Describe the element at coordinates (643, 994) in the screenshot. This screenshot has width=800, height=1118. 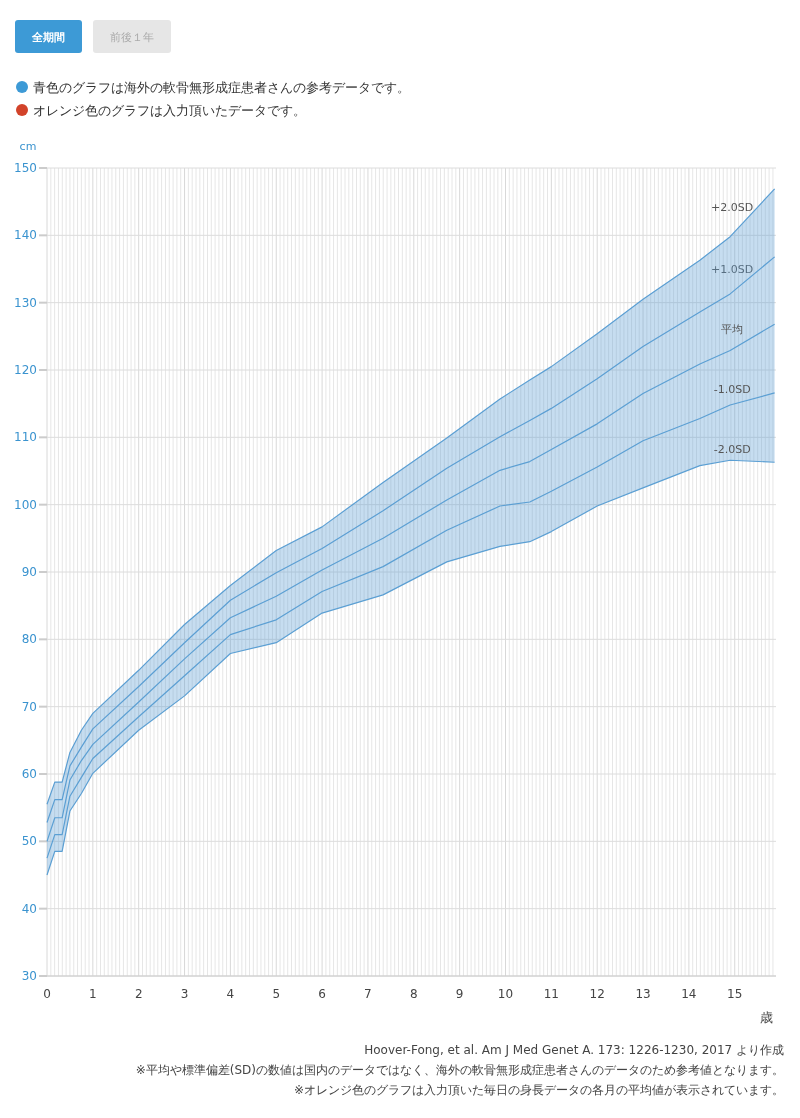
I see `x-tick-label: 13` at that location.